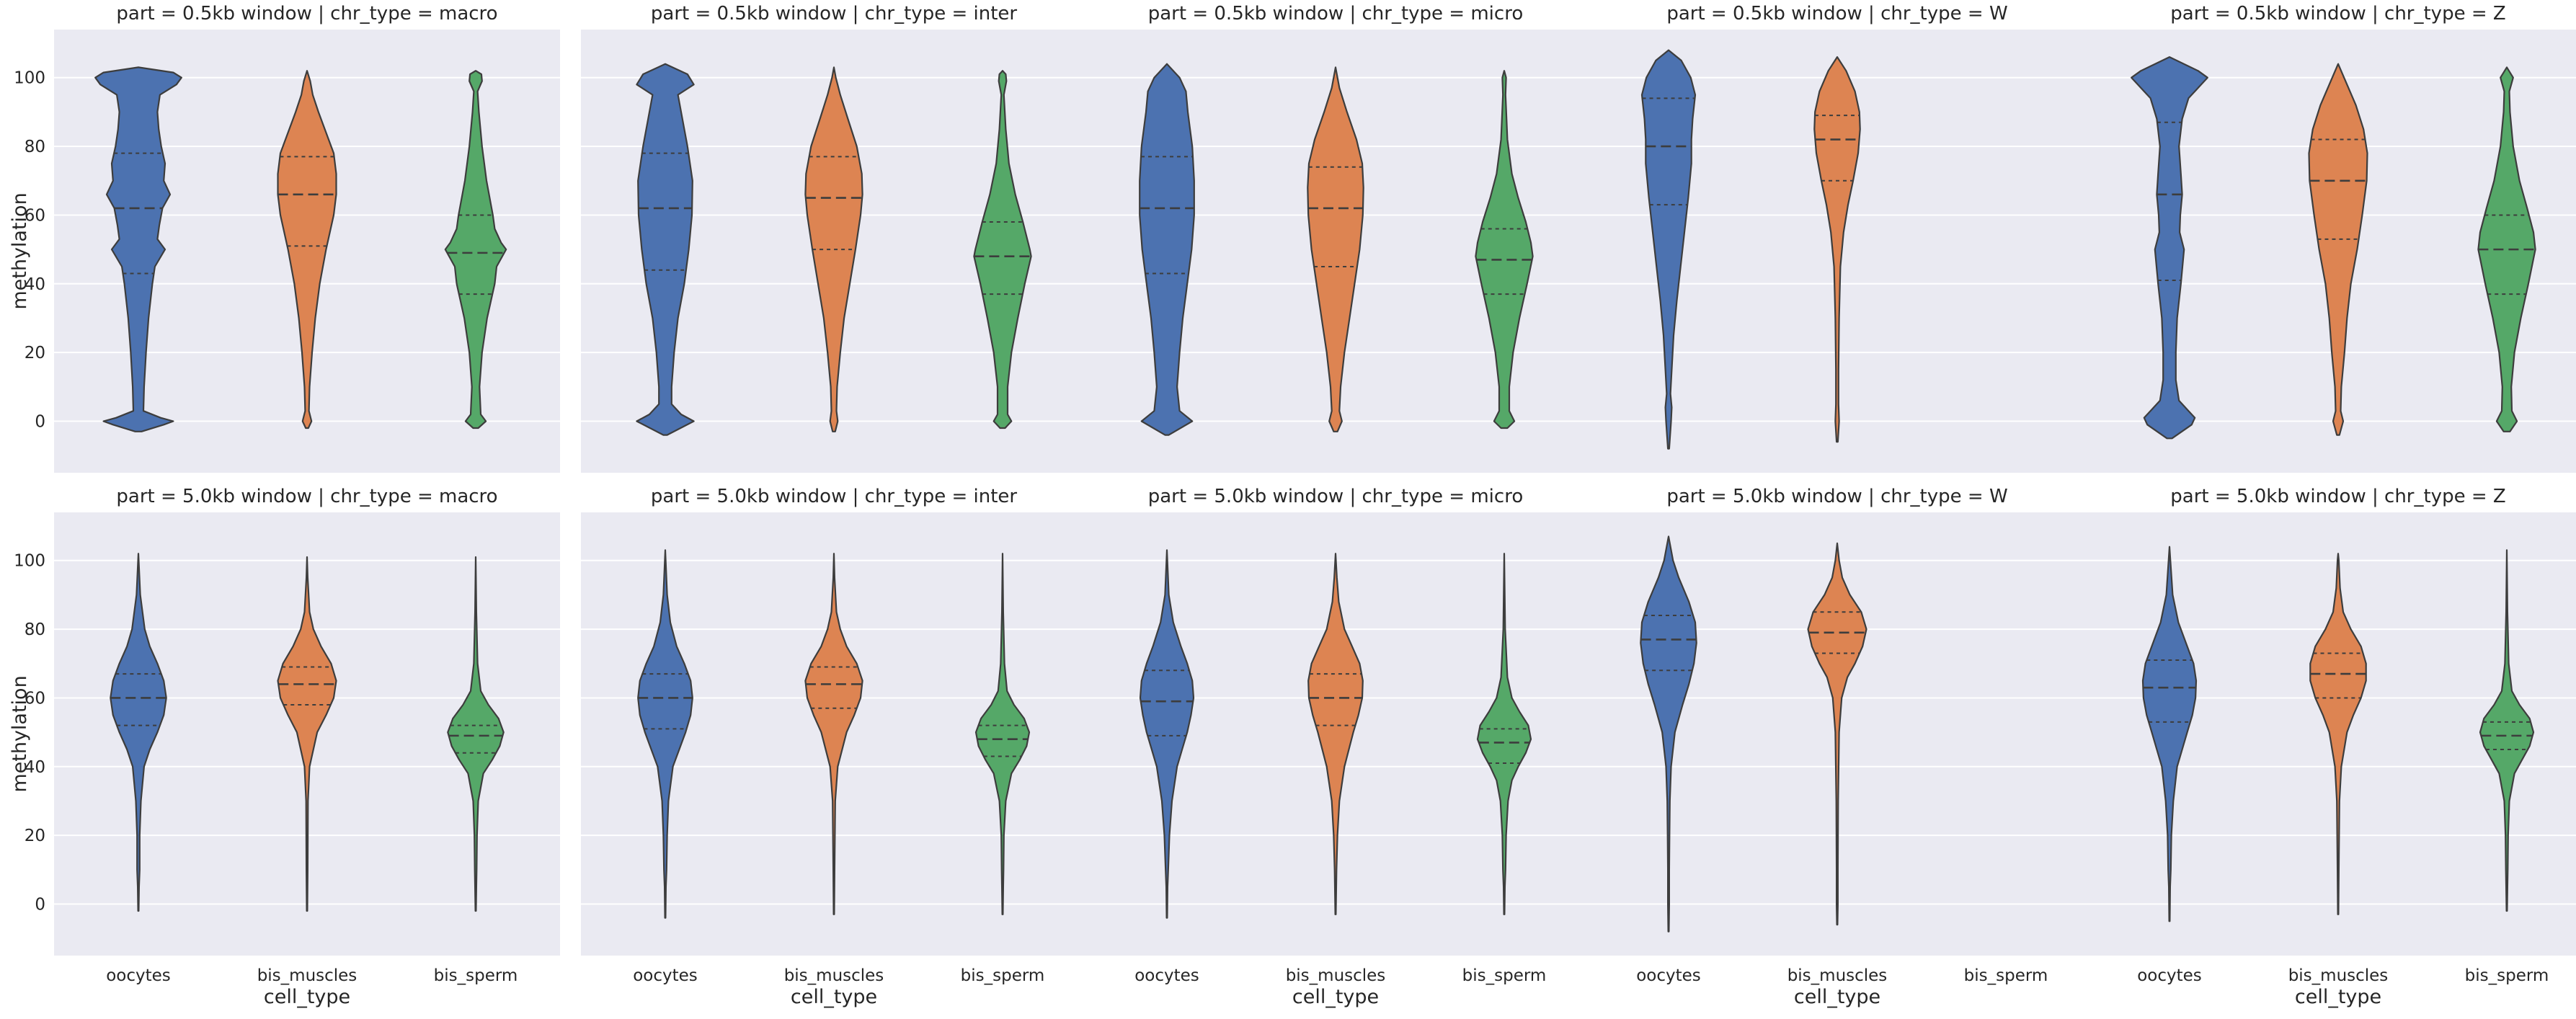  What do you see at coordinates (1836, 496) in the screenshot?
I see `panel-title: part = 5.0kb window | chr_type = W` at bounding box center [1836, 496].